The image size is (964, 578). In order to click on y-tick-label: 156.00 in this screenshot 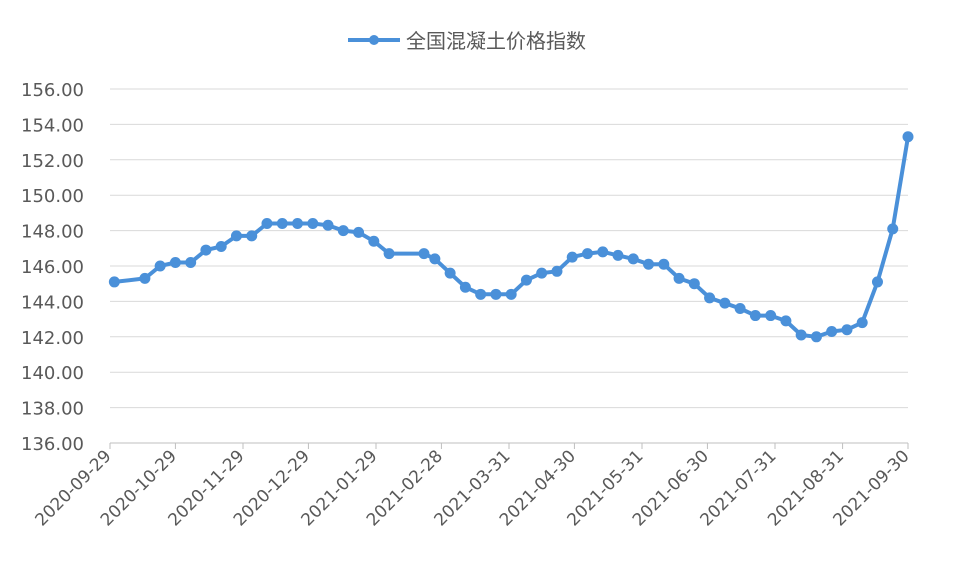, I will do `click(52, 90)`.